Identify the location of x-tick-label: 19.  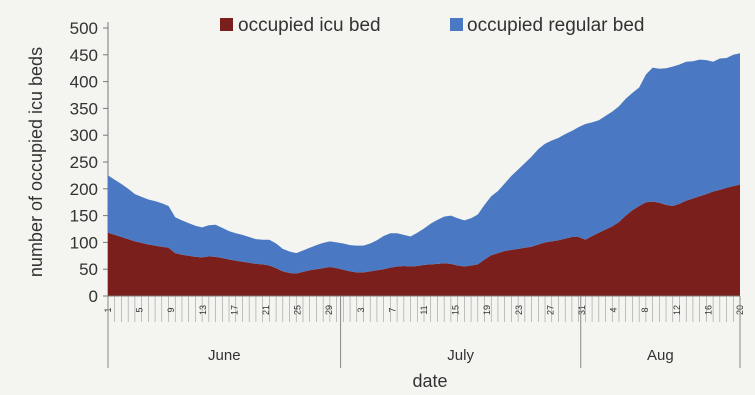
(487, 310).